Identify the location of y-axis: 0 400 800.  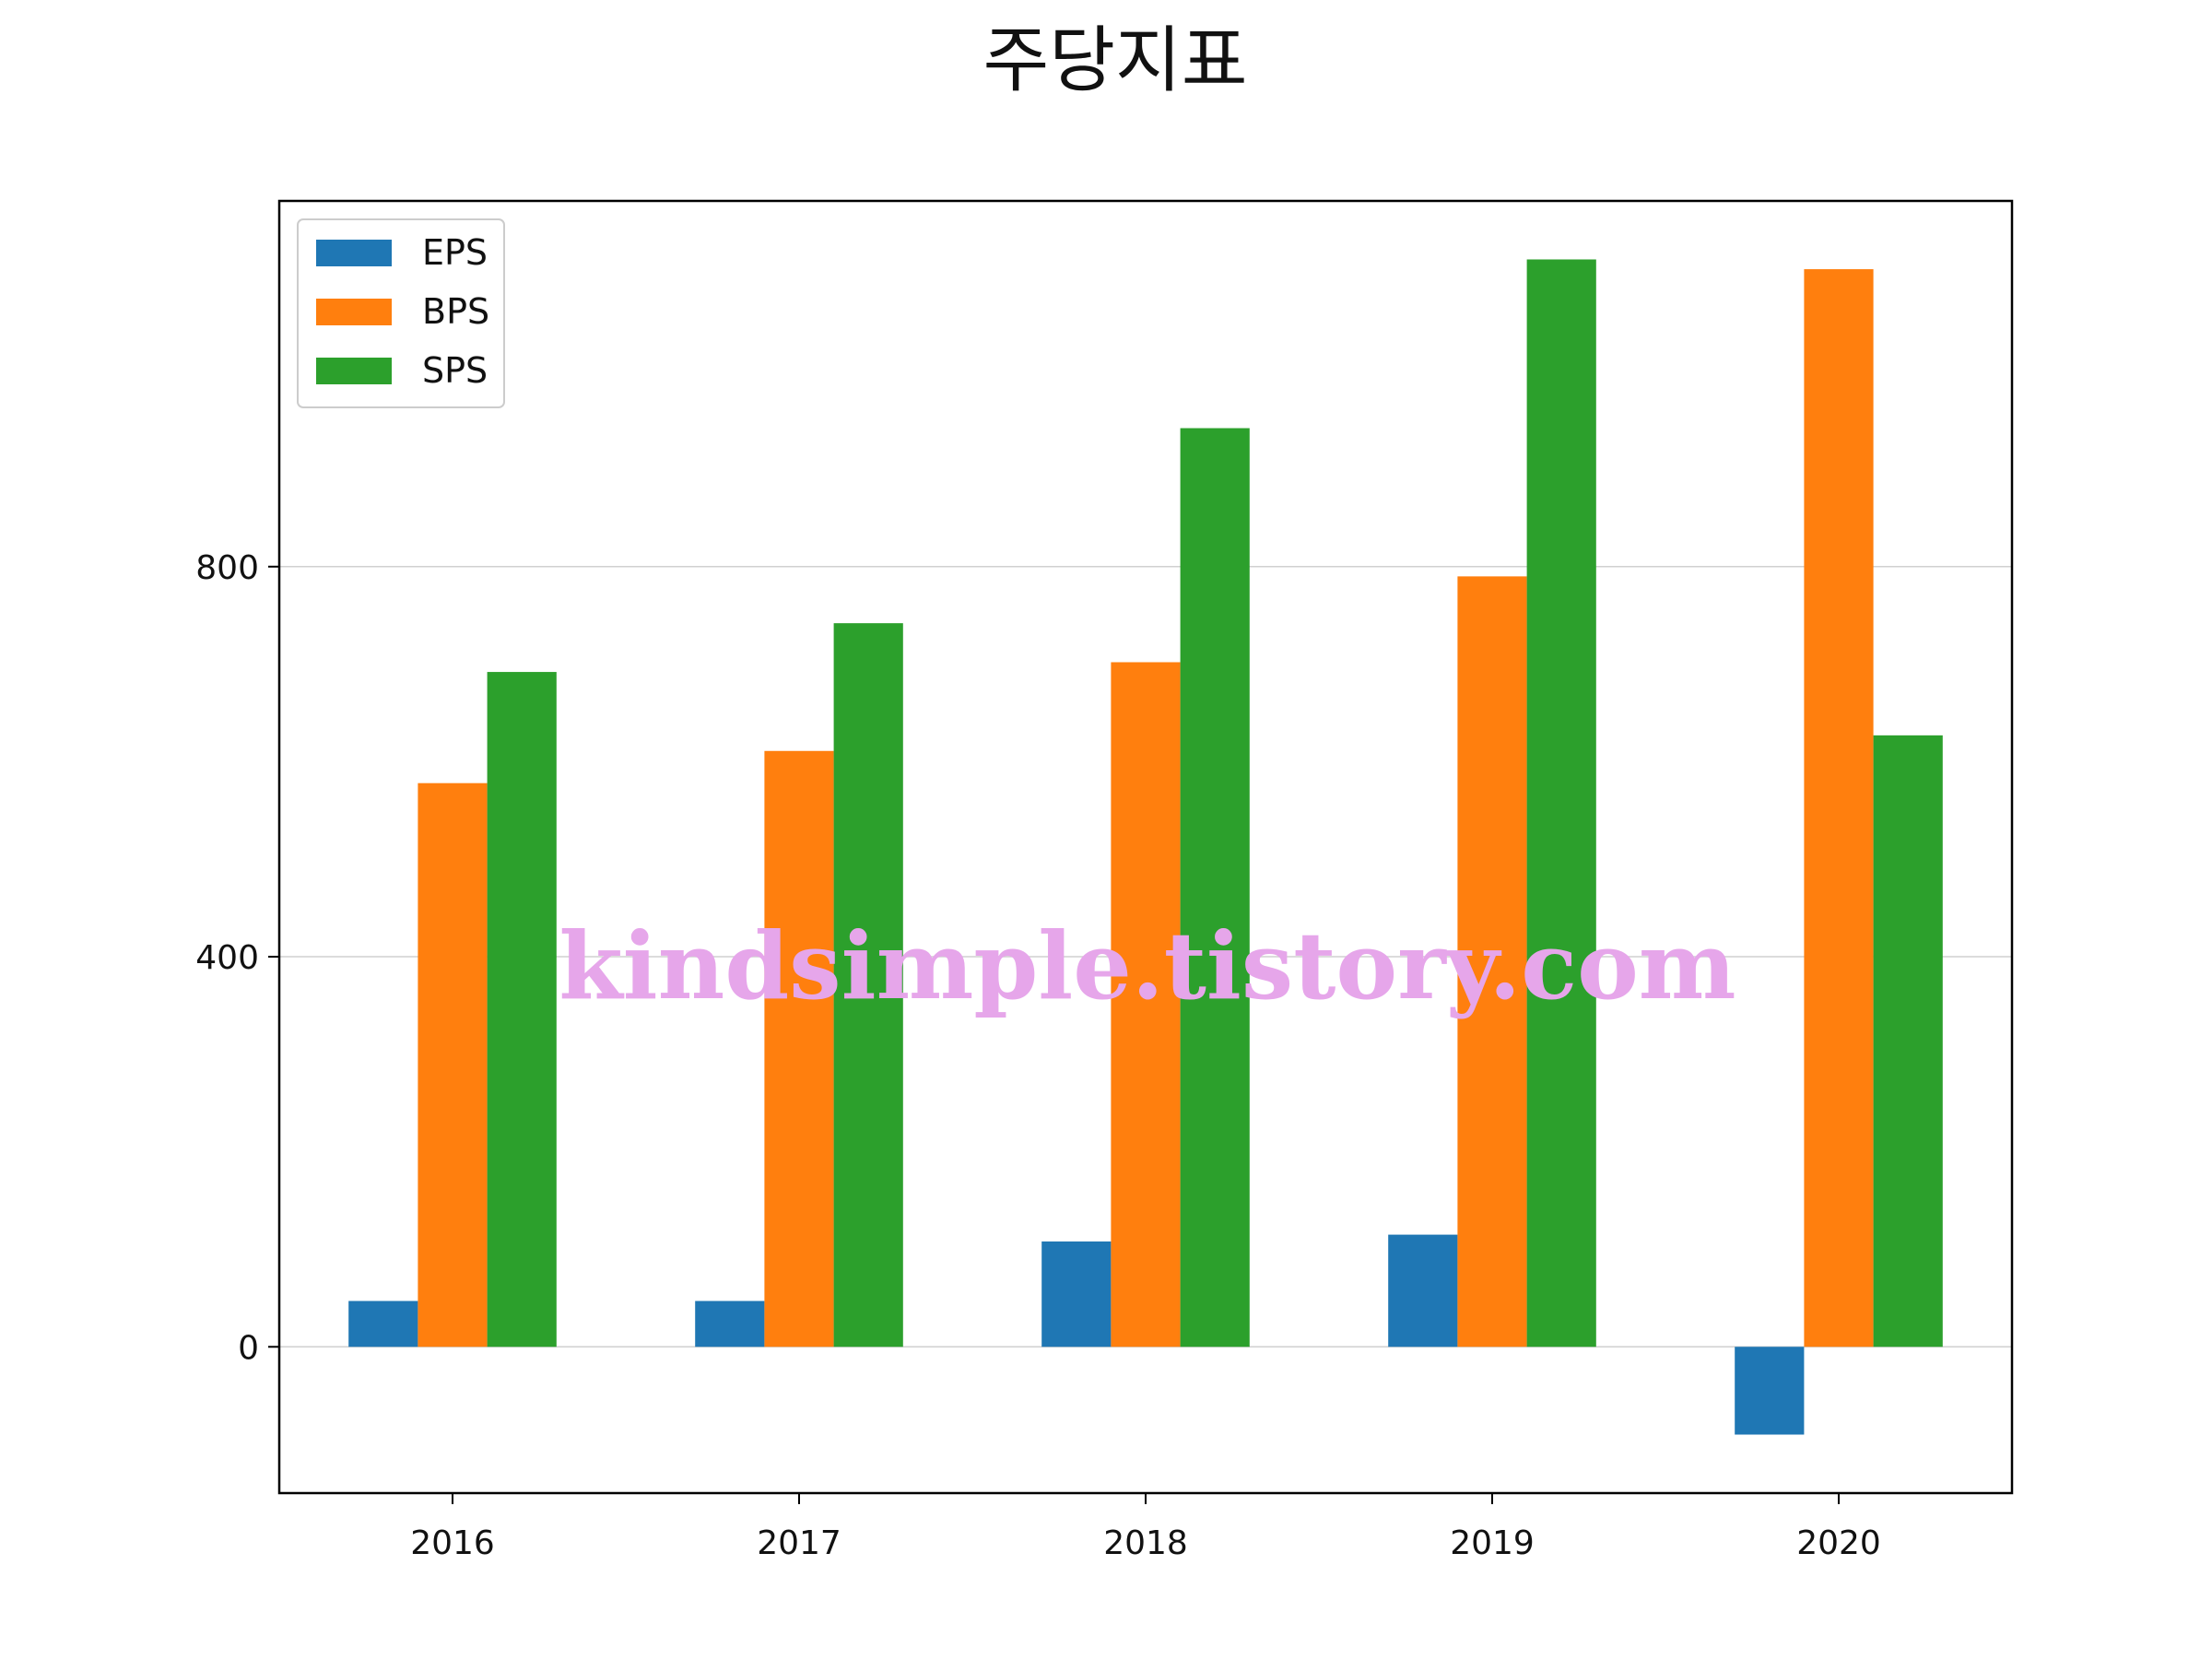
(237, 958).